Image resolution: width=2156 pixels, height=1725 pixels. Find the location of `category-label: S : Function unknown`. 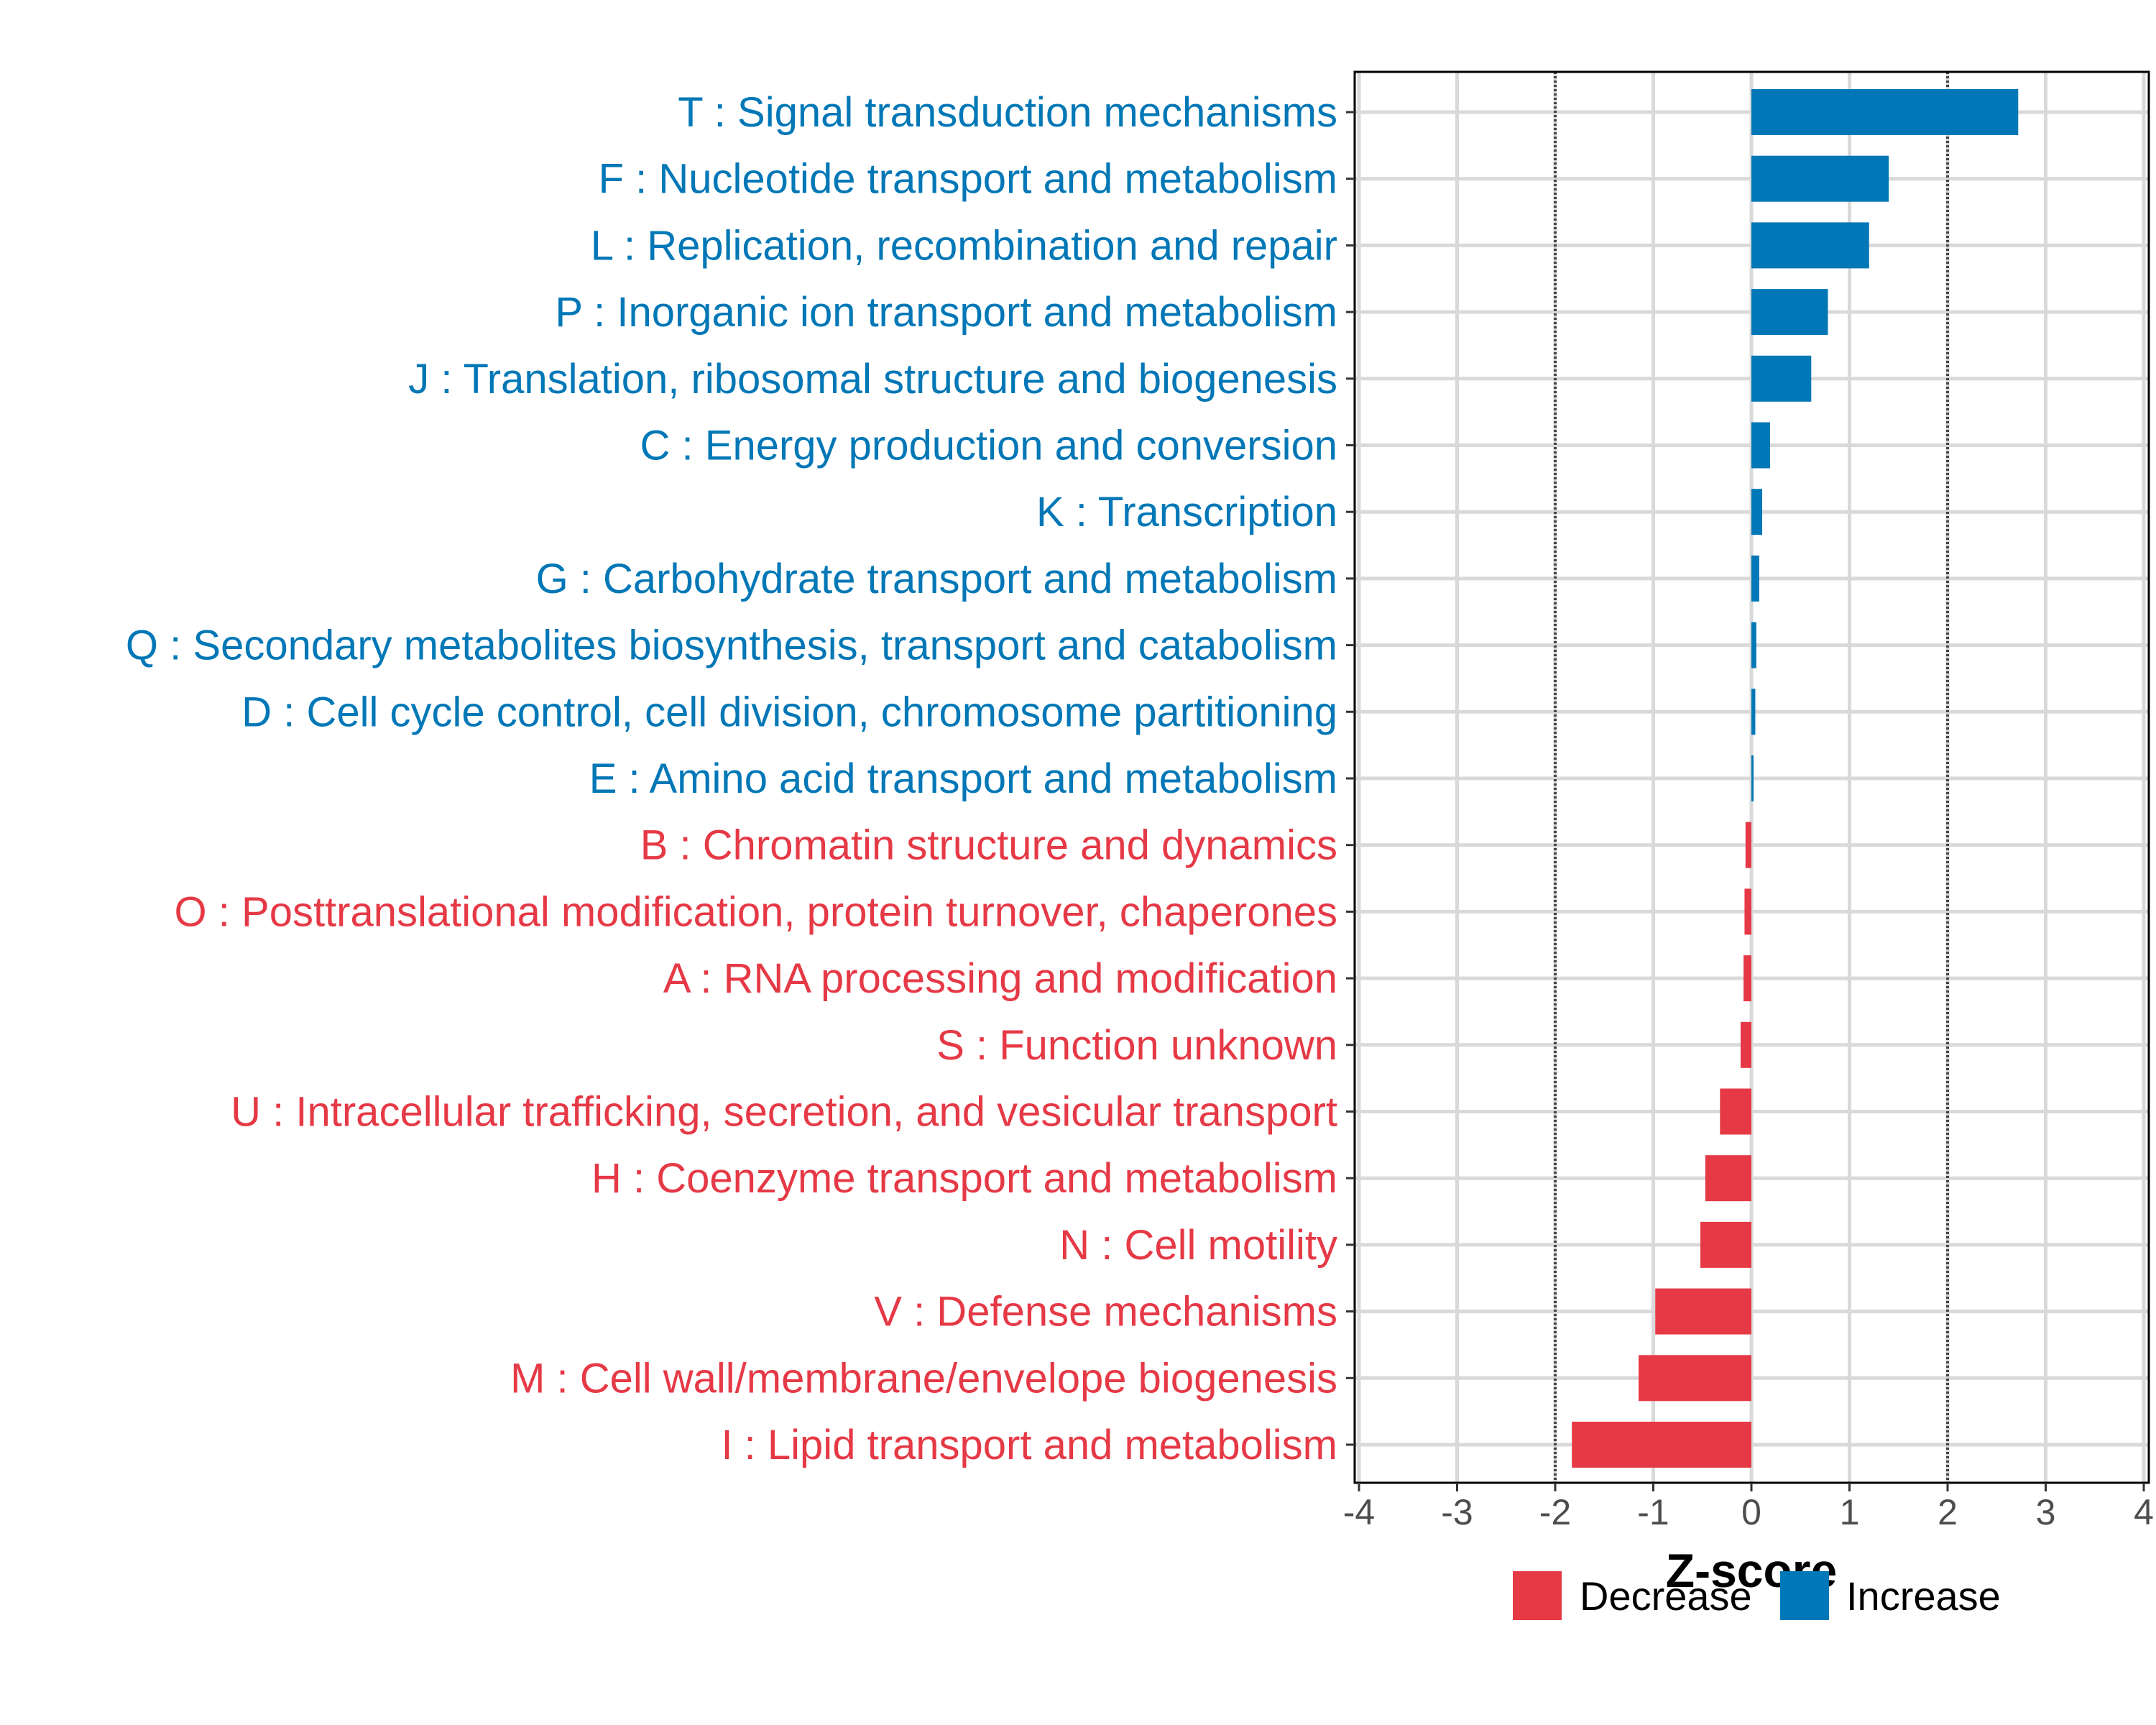

category-label: S : Function unknown is located at coordinates (1136, 1045).